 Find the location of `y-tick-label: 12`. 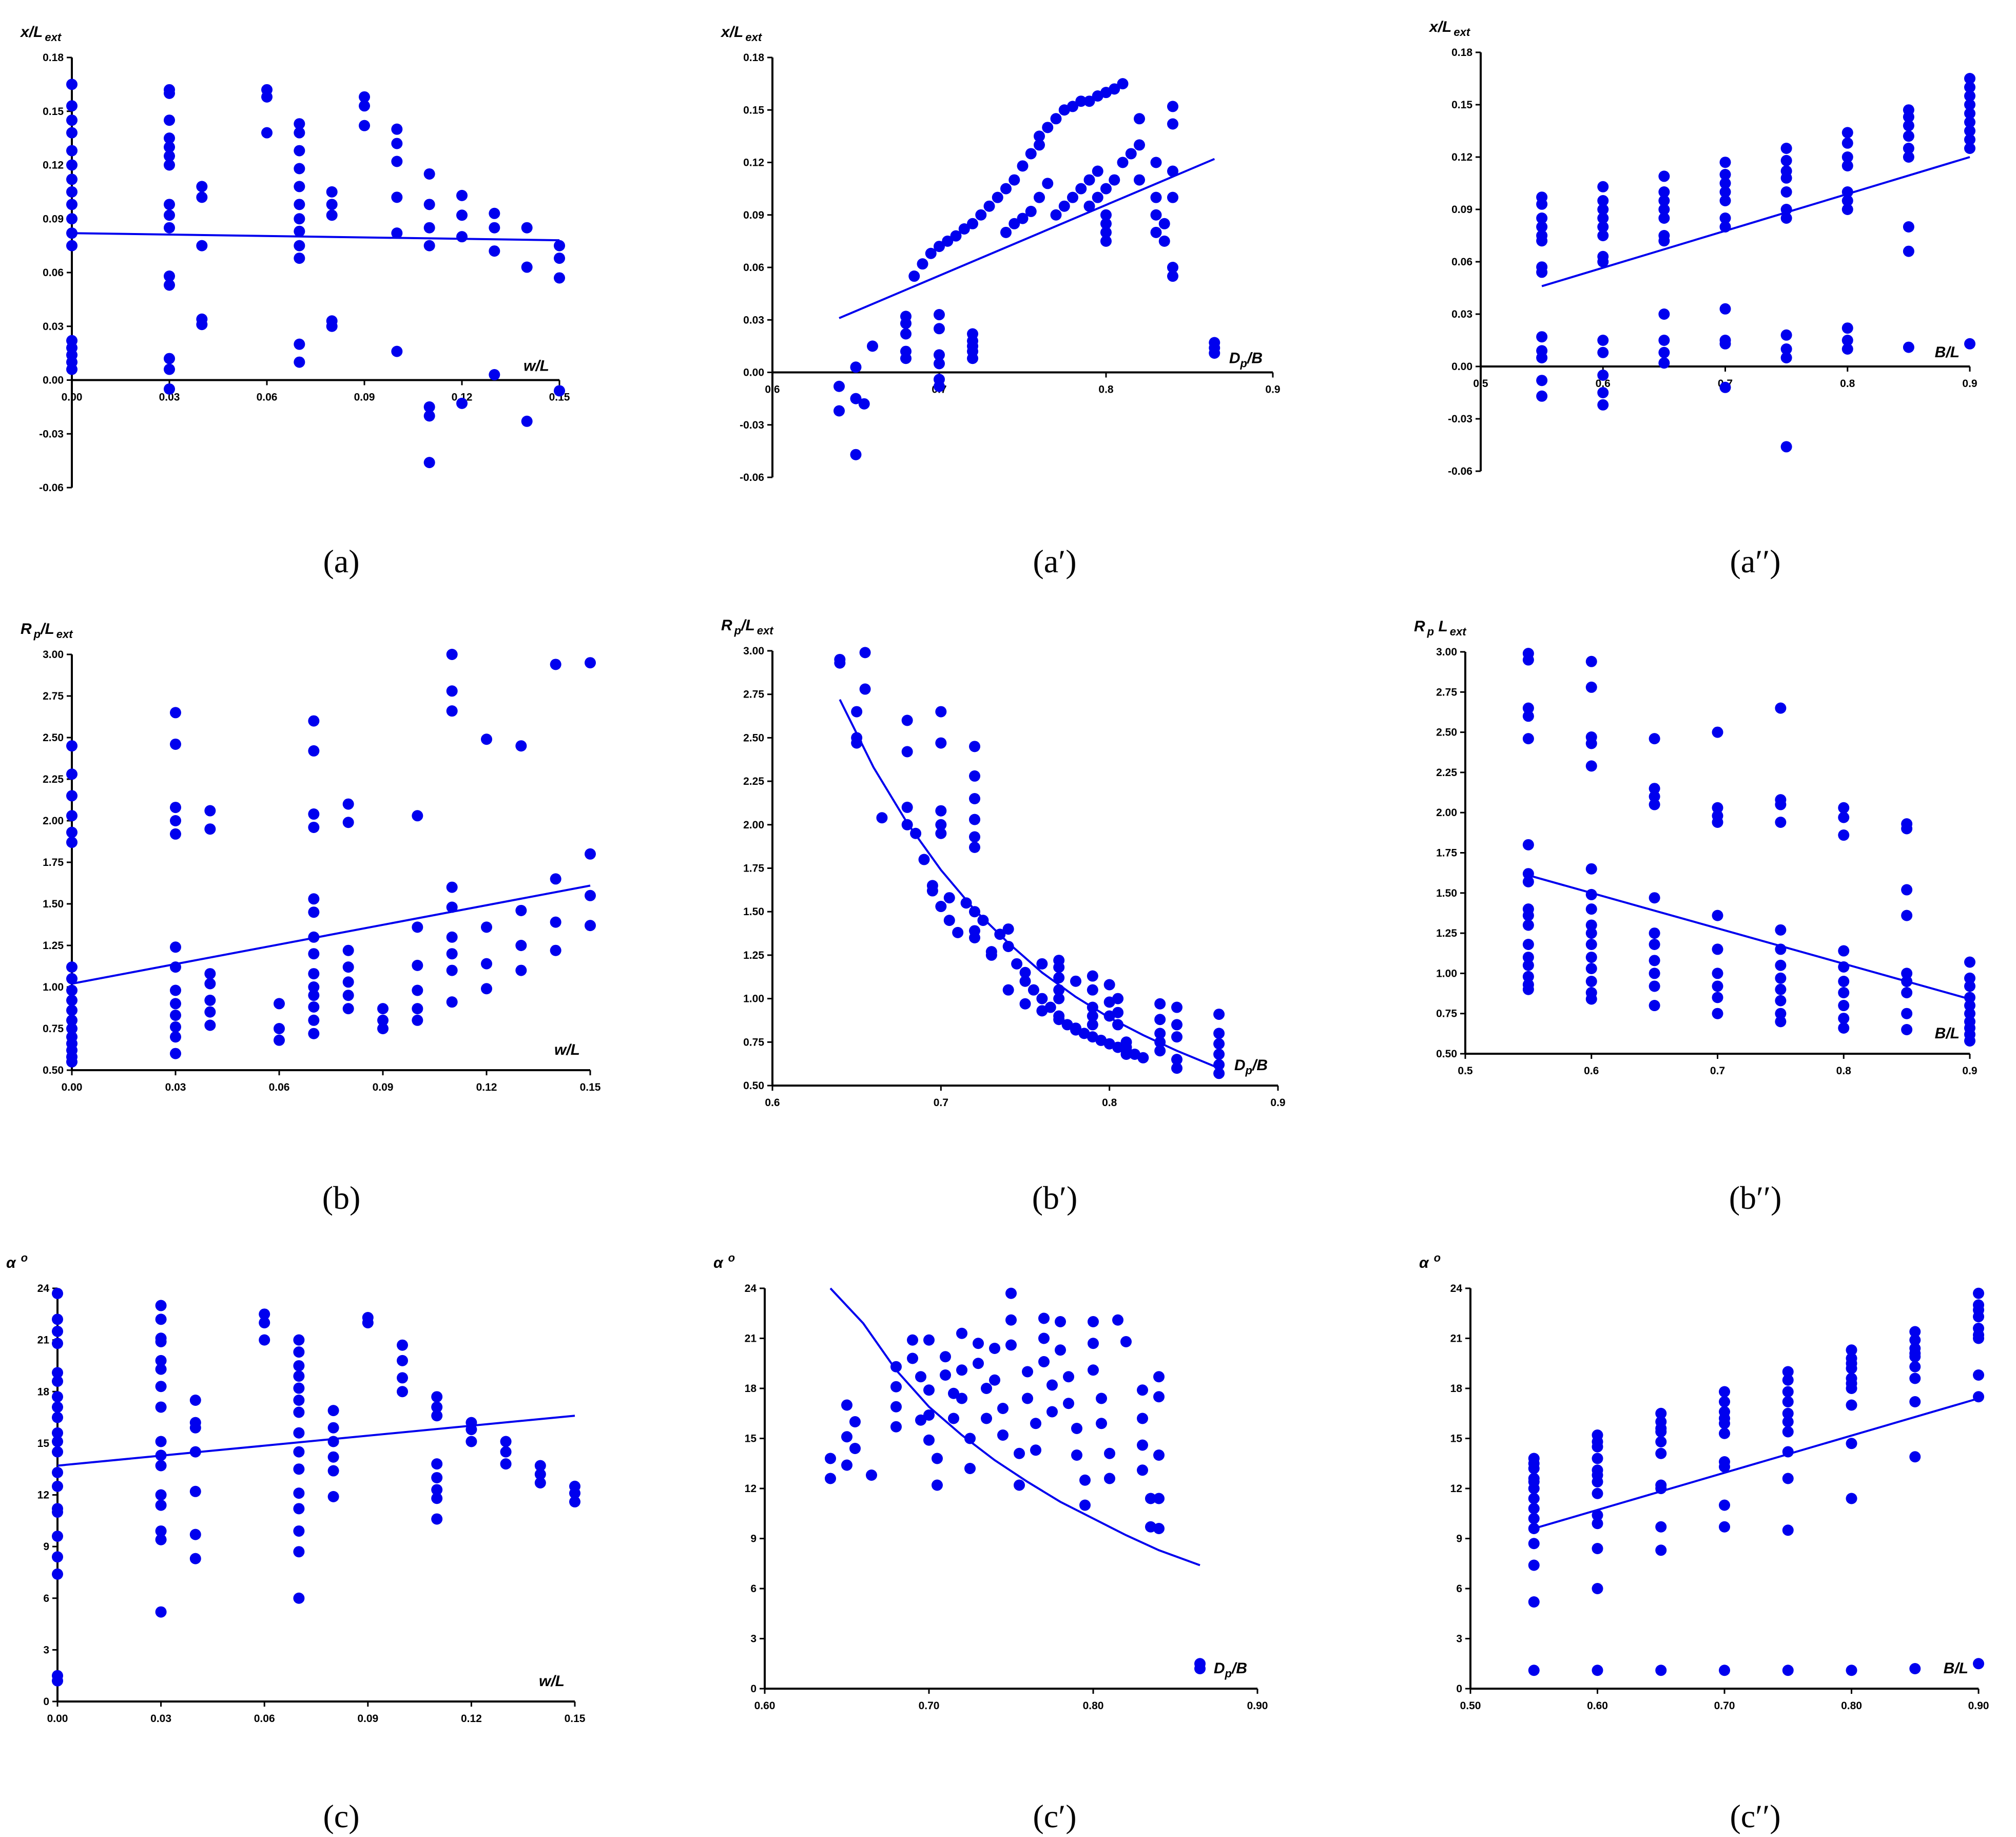

y-tick-label: 12 is located at coordinates (43, 1496).